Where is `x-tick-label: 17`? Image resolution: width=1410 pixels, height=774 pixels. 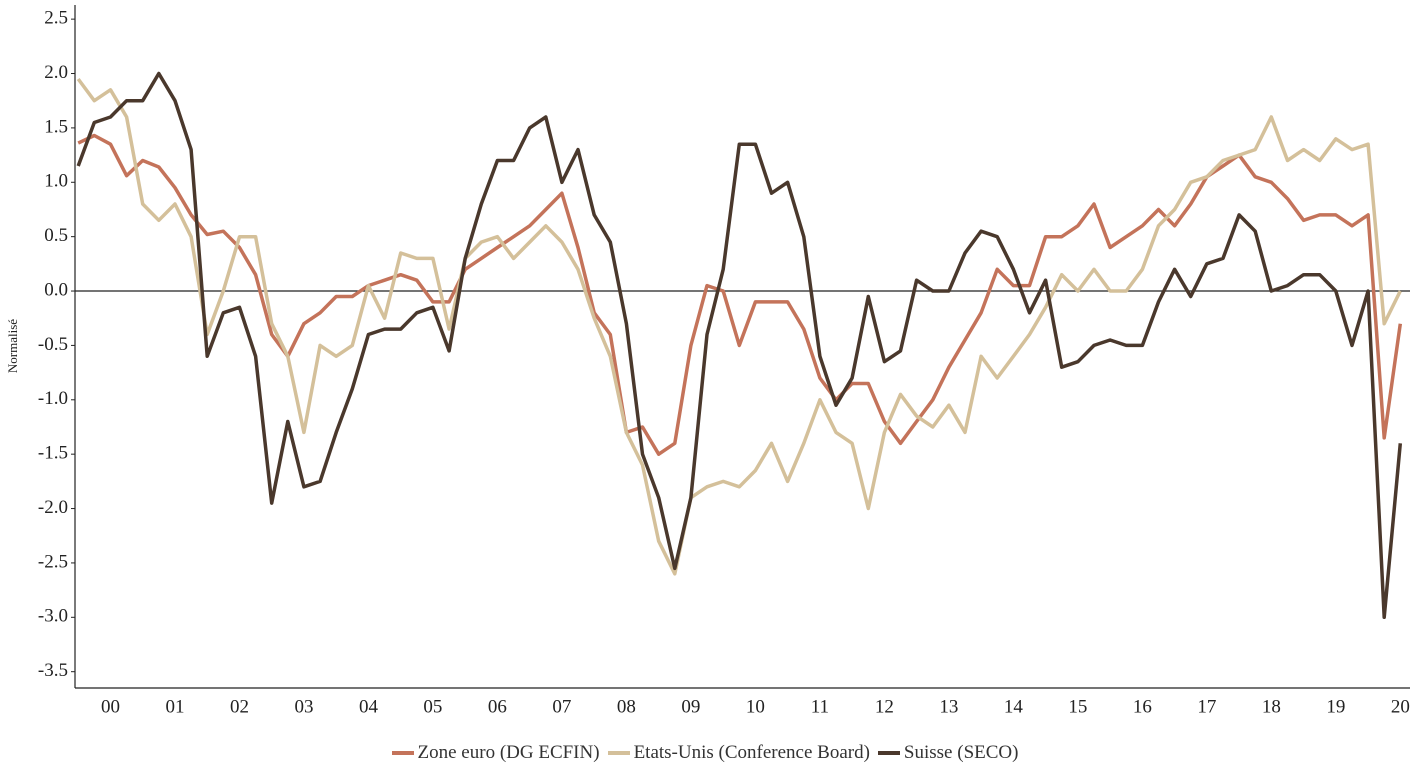
x-tick-label: 17 is located at coordinates (1206, 706).